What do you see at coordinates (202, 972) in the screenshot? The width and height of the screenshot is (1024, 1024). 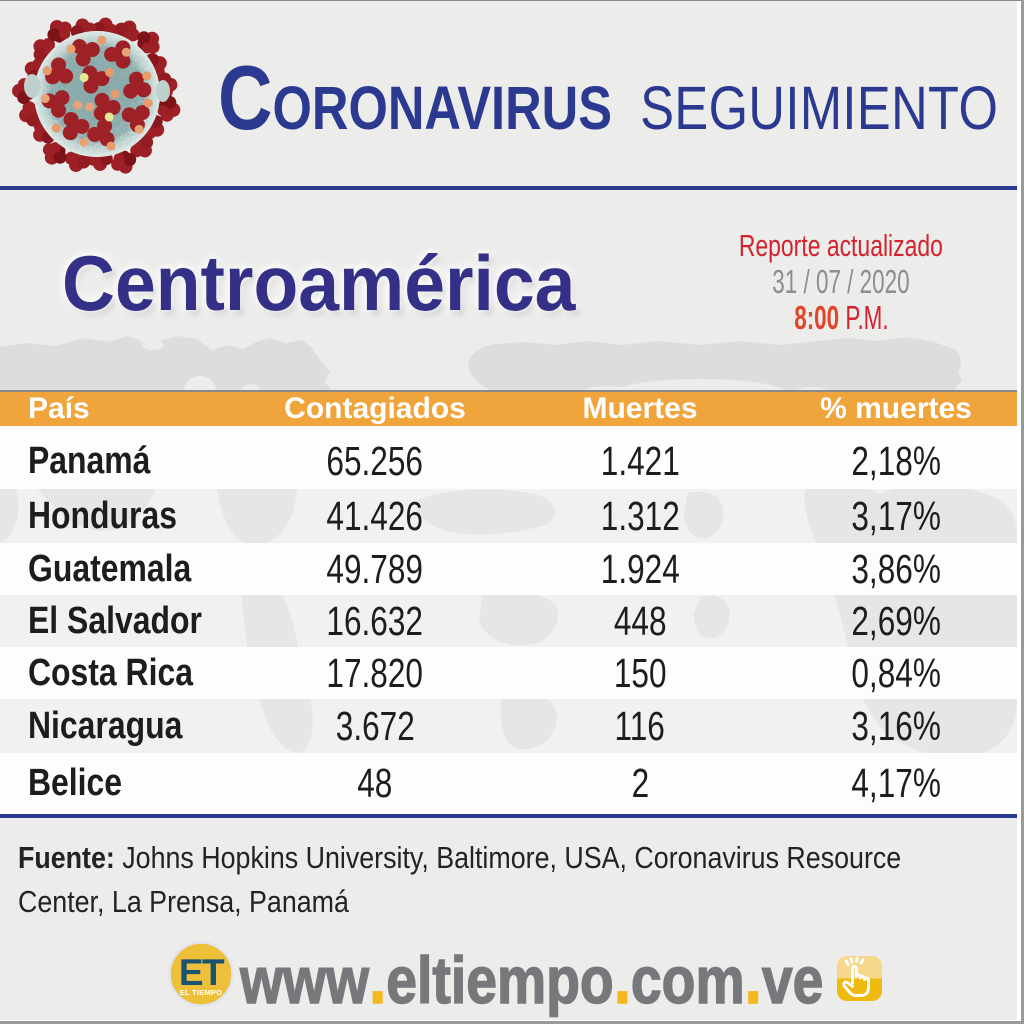 I see `svg-text: ET` at bounding box center [202, 972].